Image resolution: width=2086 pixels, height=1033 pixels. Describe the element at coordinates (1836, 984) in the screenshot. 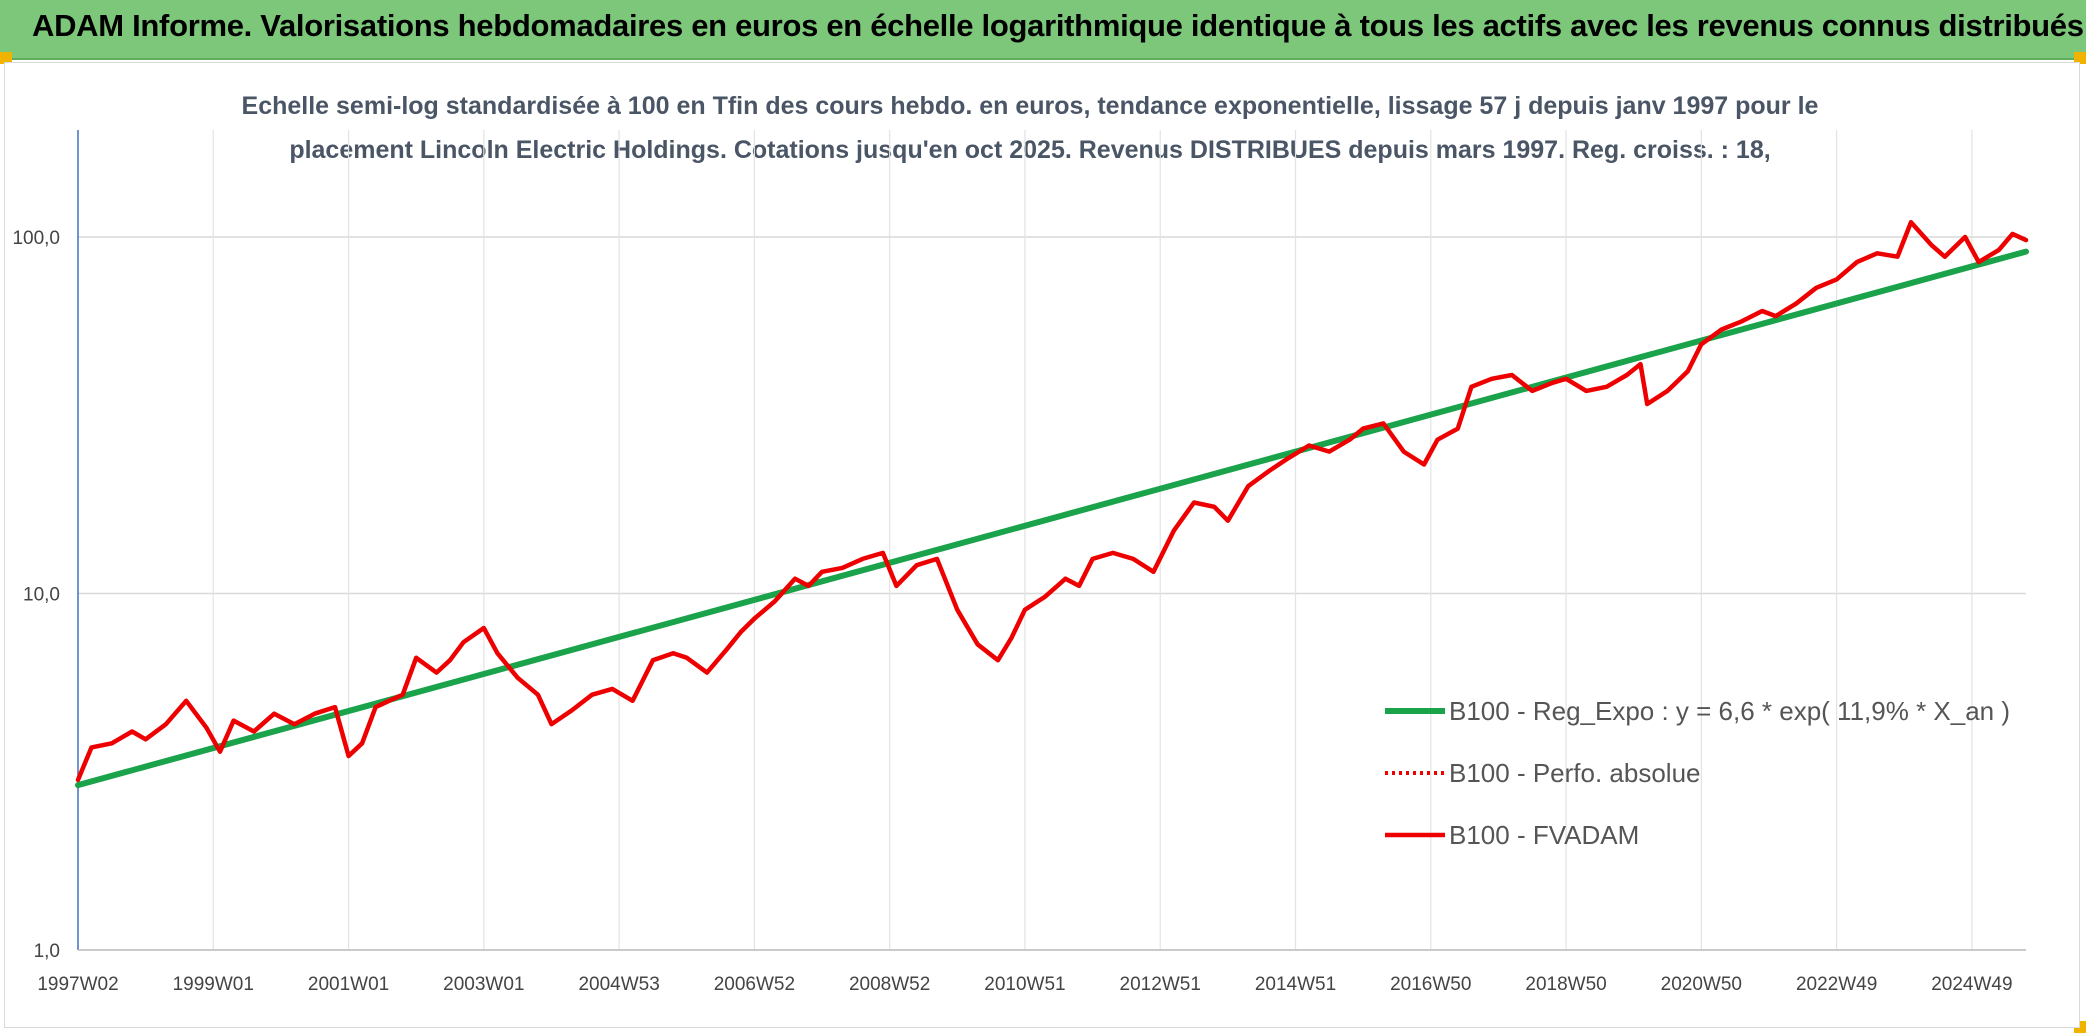

I see `x-tick-label: 2022W49` at that location.